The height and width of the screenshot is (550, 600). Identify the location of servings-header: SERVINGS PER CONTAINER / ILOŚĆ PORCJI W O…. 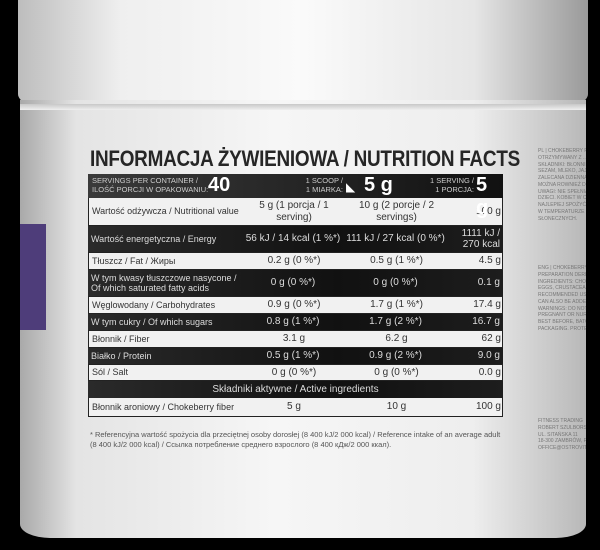
(295, 196).